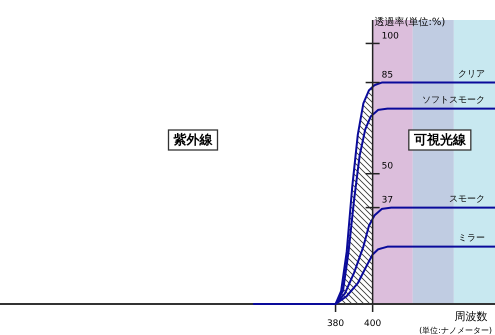  I want to click on y-axis-title: 透過率(単位:%), so click(410, 22).